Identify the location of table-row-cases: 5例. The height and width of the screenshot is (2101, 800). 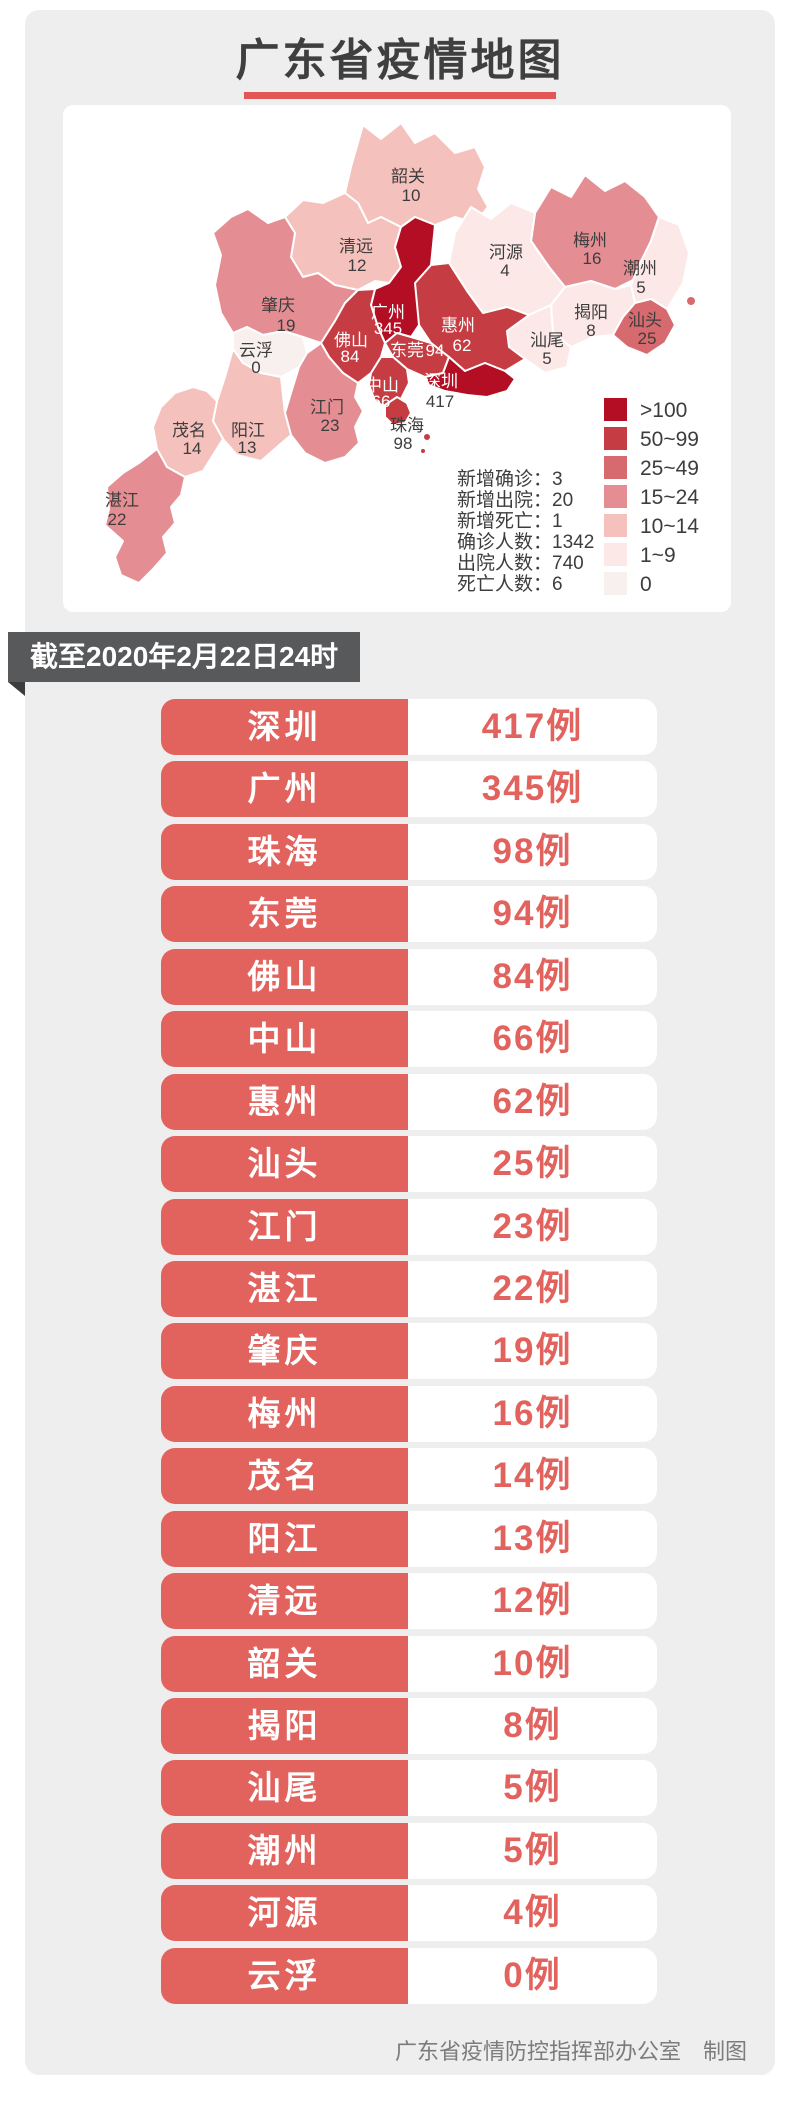
(532, 1850).